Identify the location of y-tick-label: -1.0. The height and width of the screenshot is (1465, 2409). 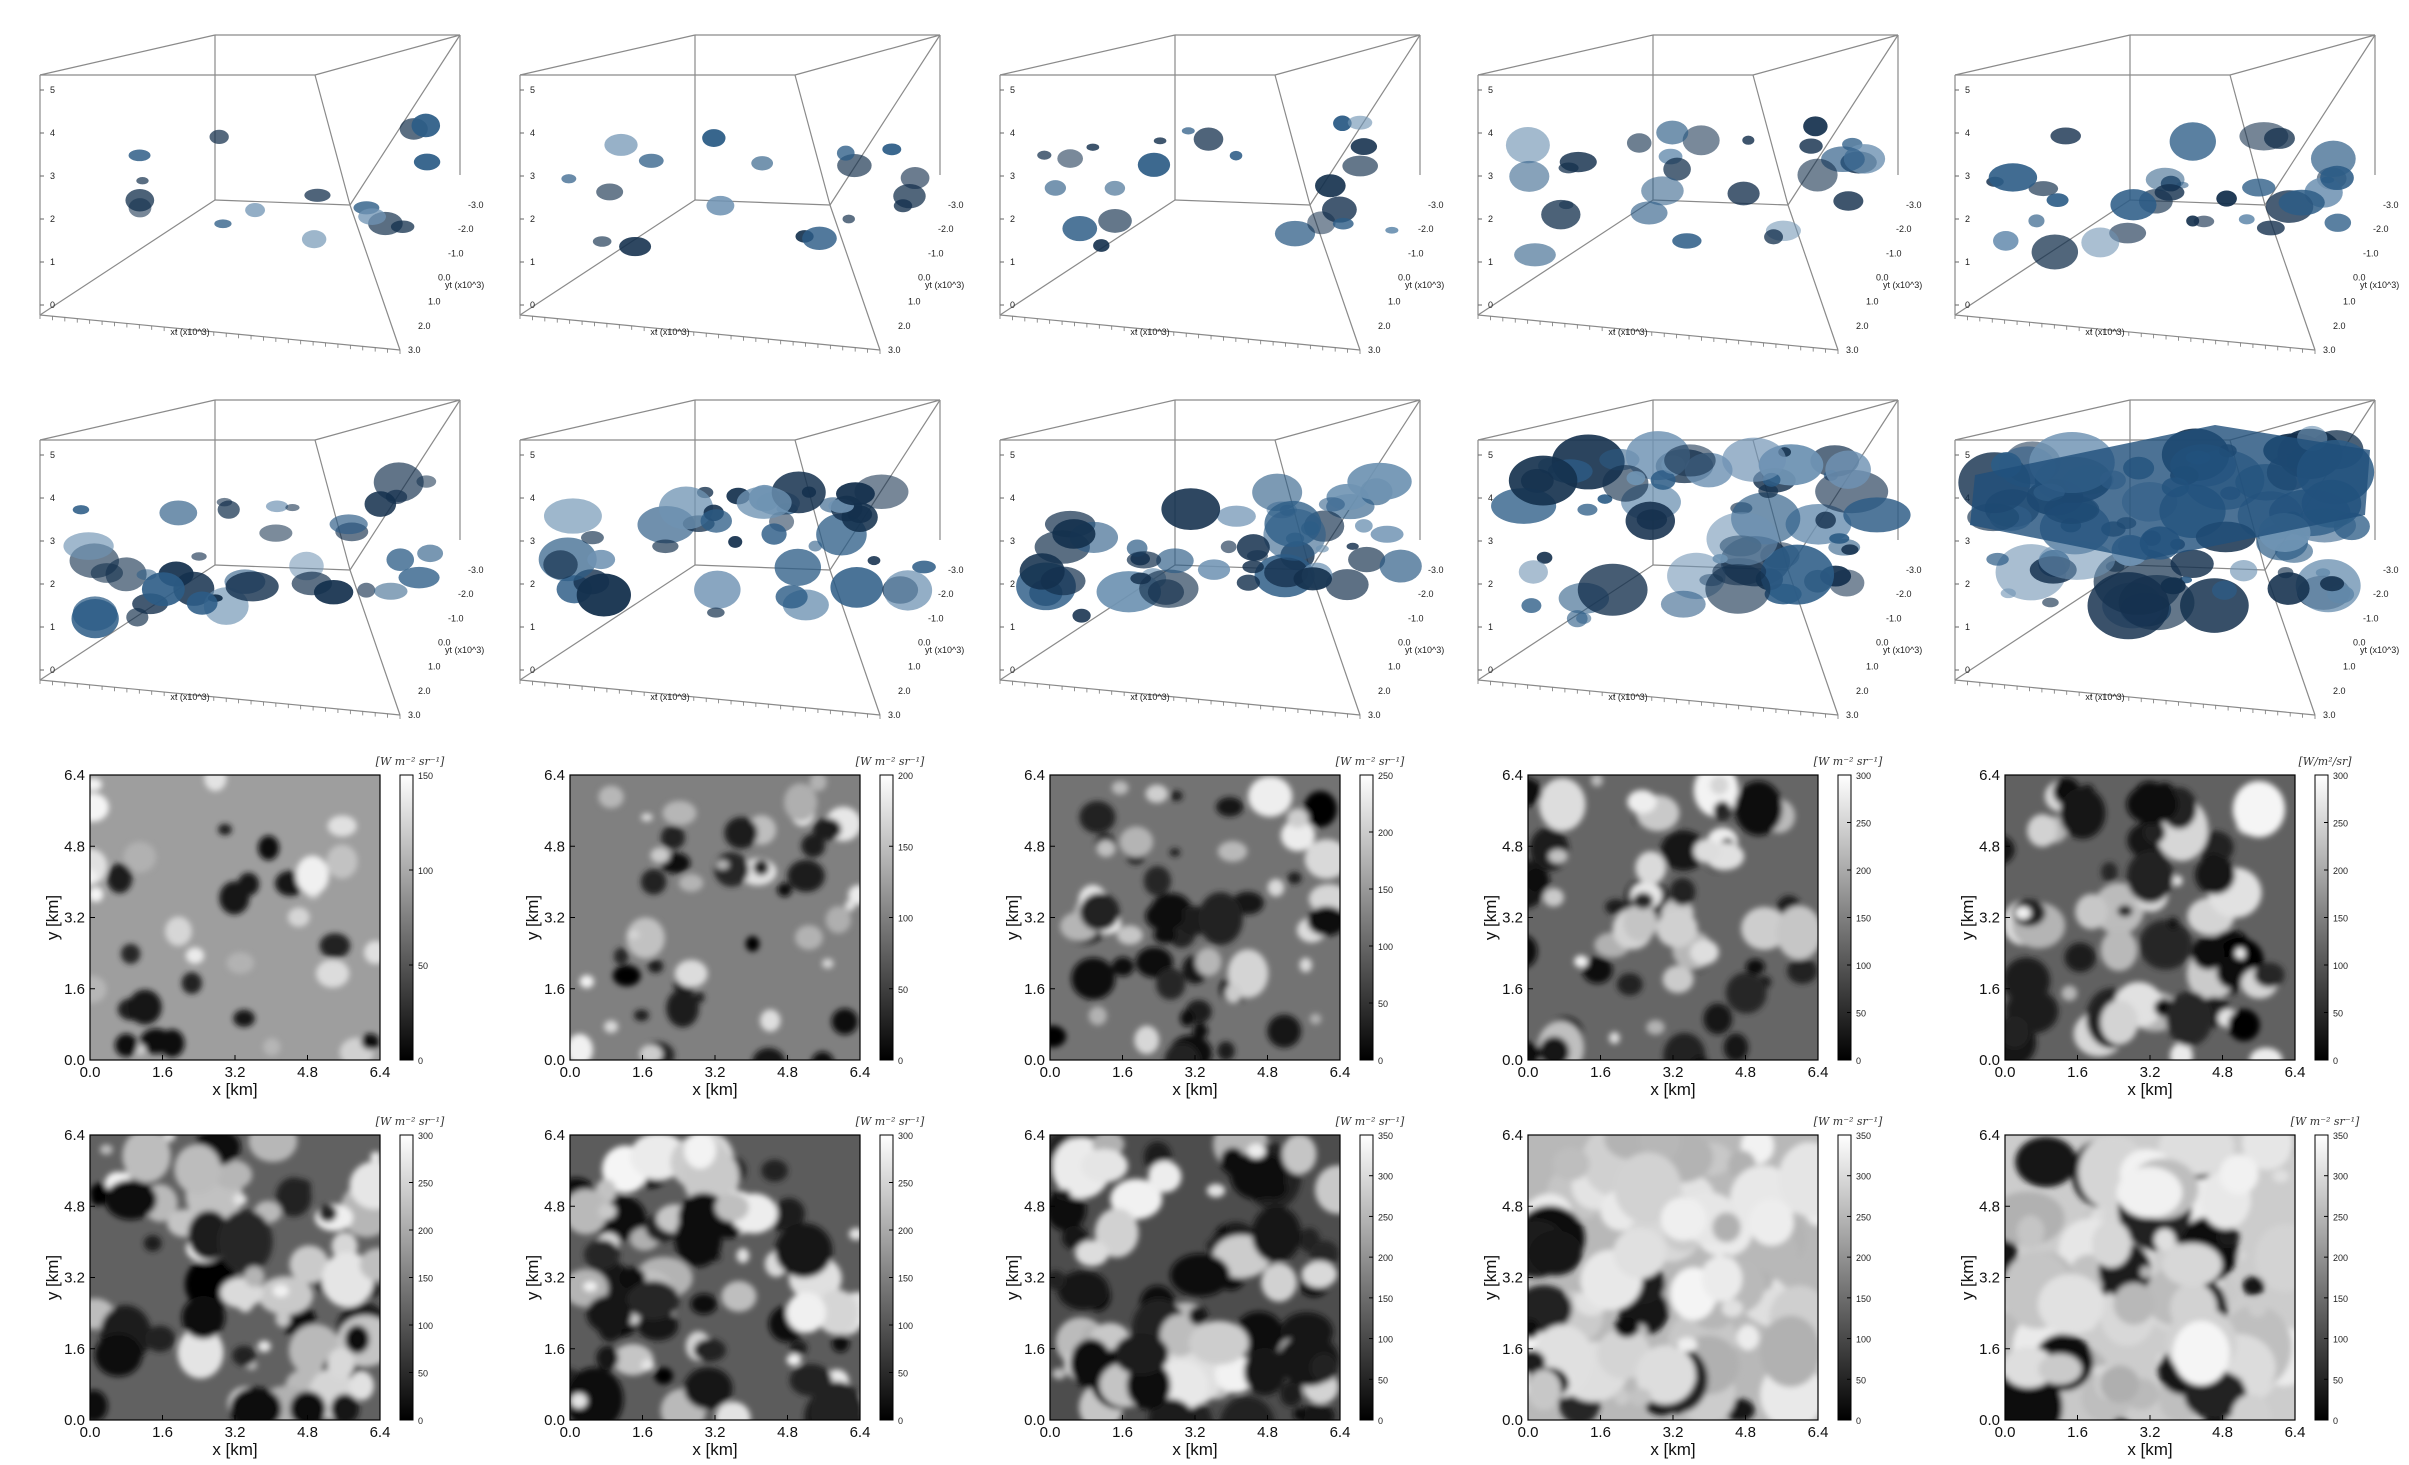
(456, 618).